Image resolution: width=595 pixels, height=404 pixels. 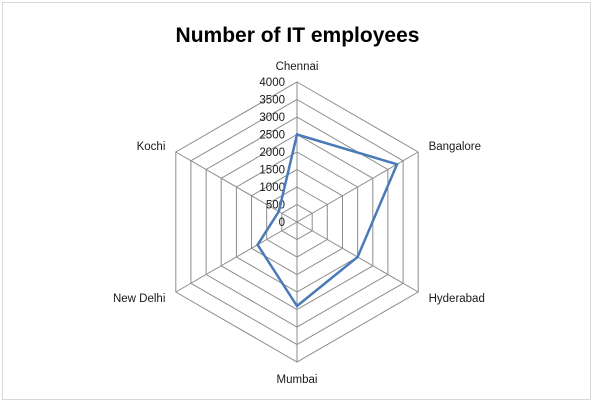 I want to click on category-label: New Delhi, so click(x=139, y=299).